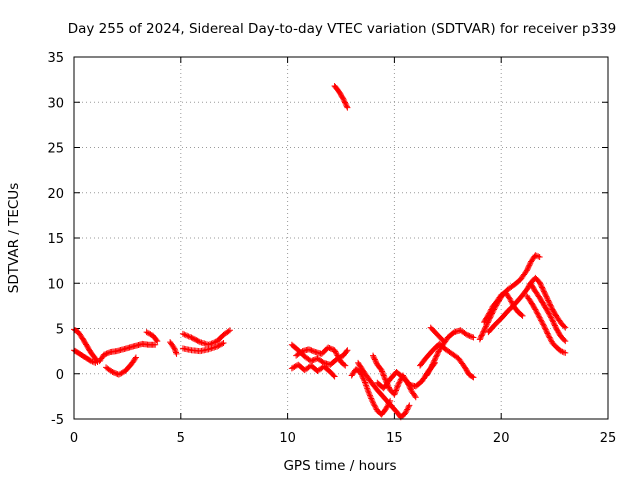 Image resolution: width=640 pixels, height=480 pixels. What do you see at coordinates (447, 360) in the screenshot?
I see `track-segment-r` at bounding box center [447, 360].